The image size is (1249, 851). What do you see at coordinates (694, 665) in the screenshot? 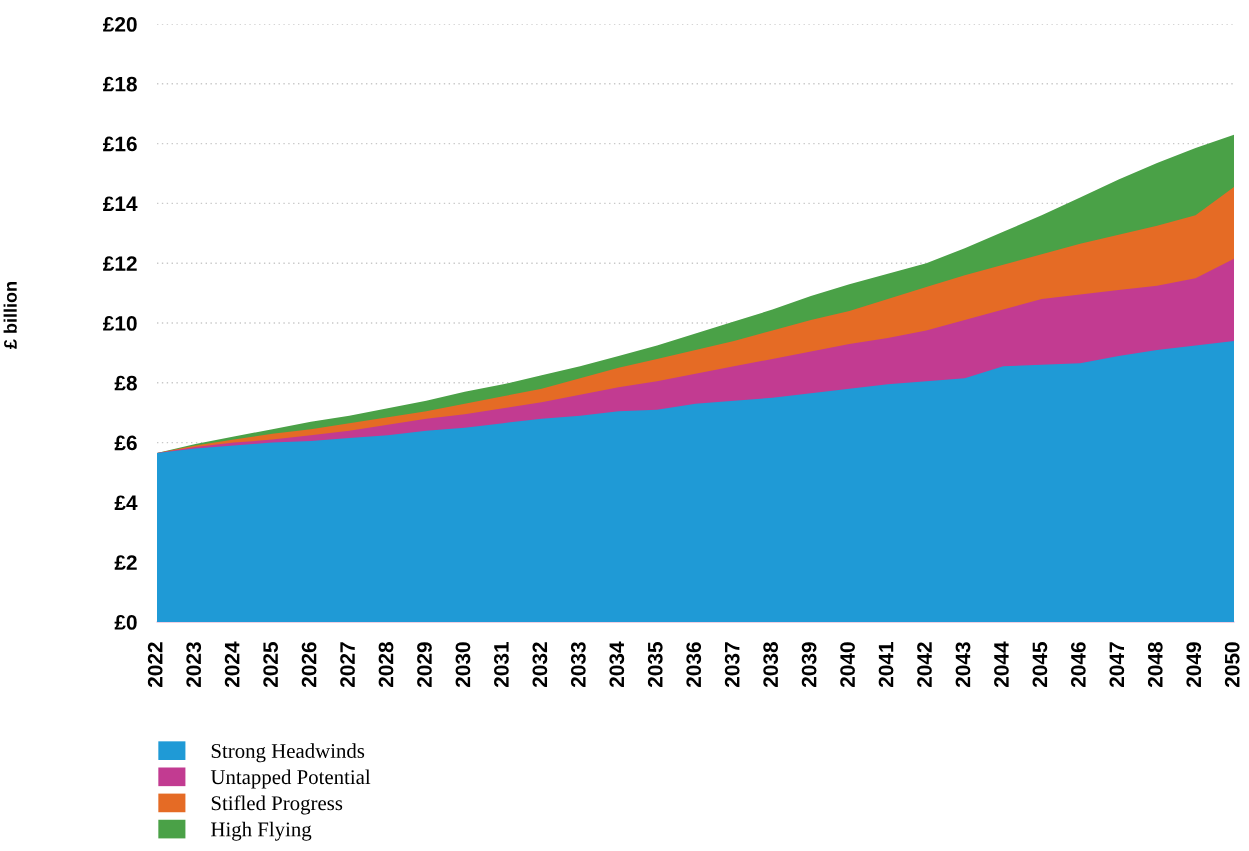
I see `x-tick-label: 2036` at bounding box center [694, 665].